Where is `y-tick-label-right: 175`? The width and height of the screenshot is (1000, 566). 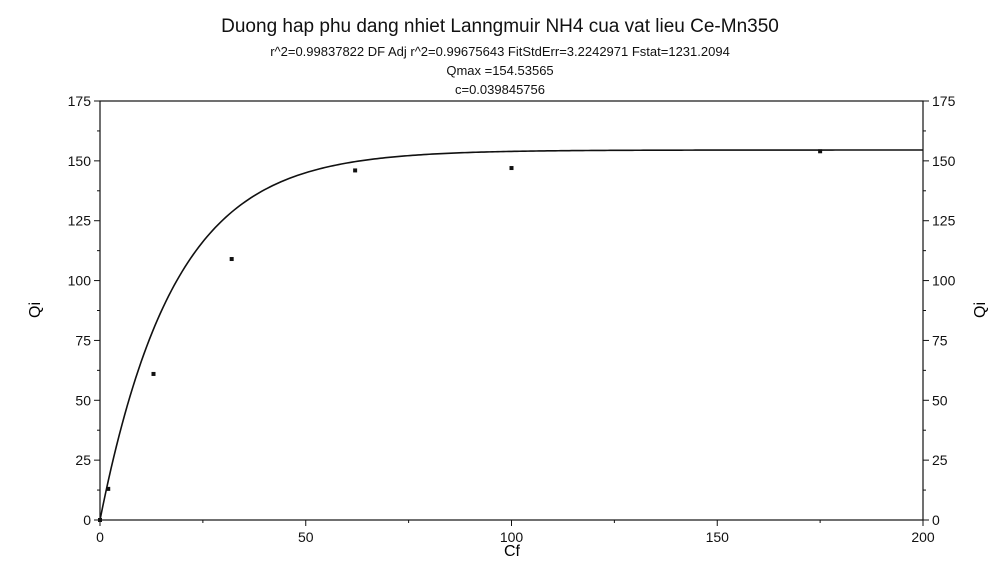
y-tick-label-right: 175 is located at coordinates (944, 101).